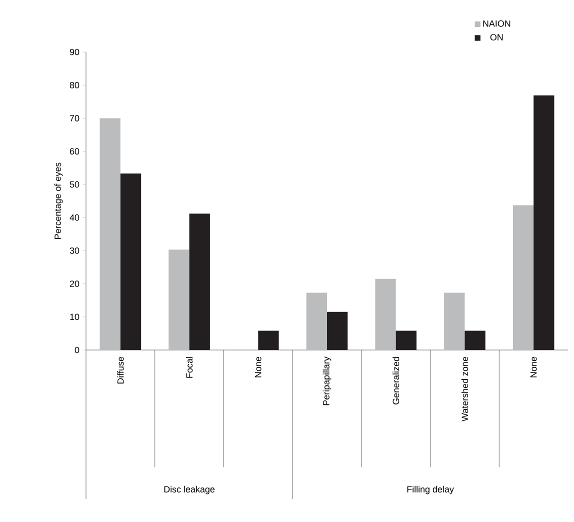 This screenshot has height=522, width=574. I want to click on legend-label: NAION, so click(496, 23).